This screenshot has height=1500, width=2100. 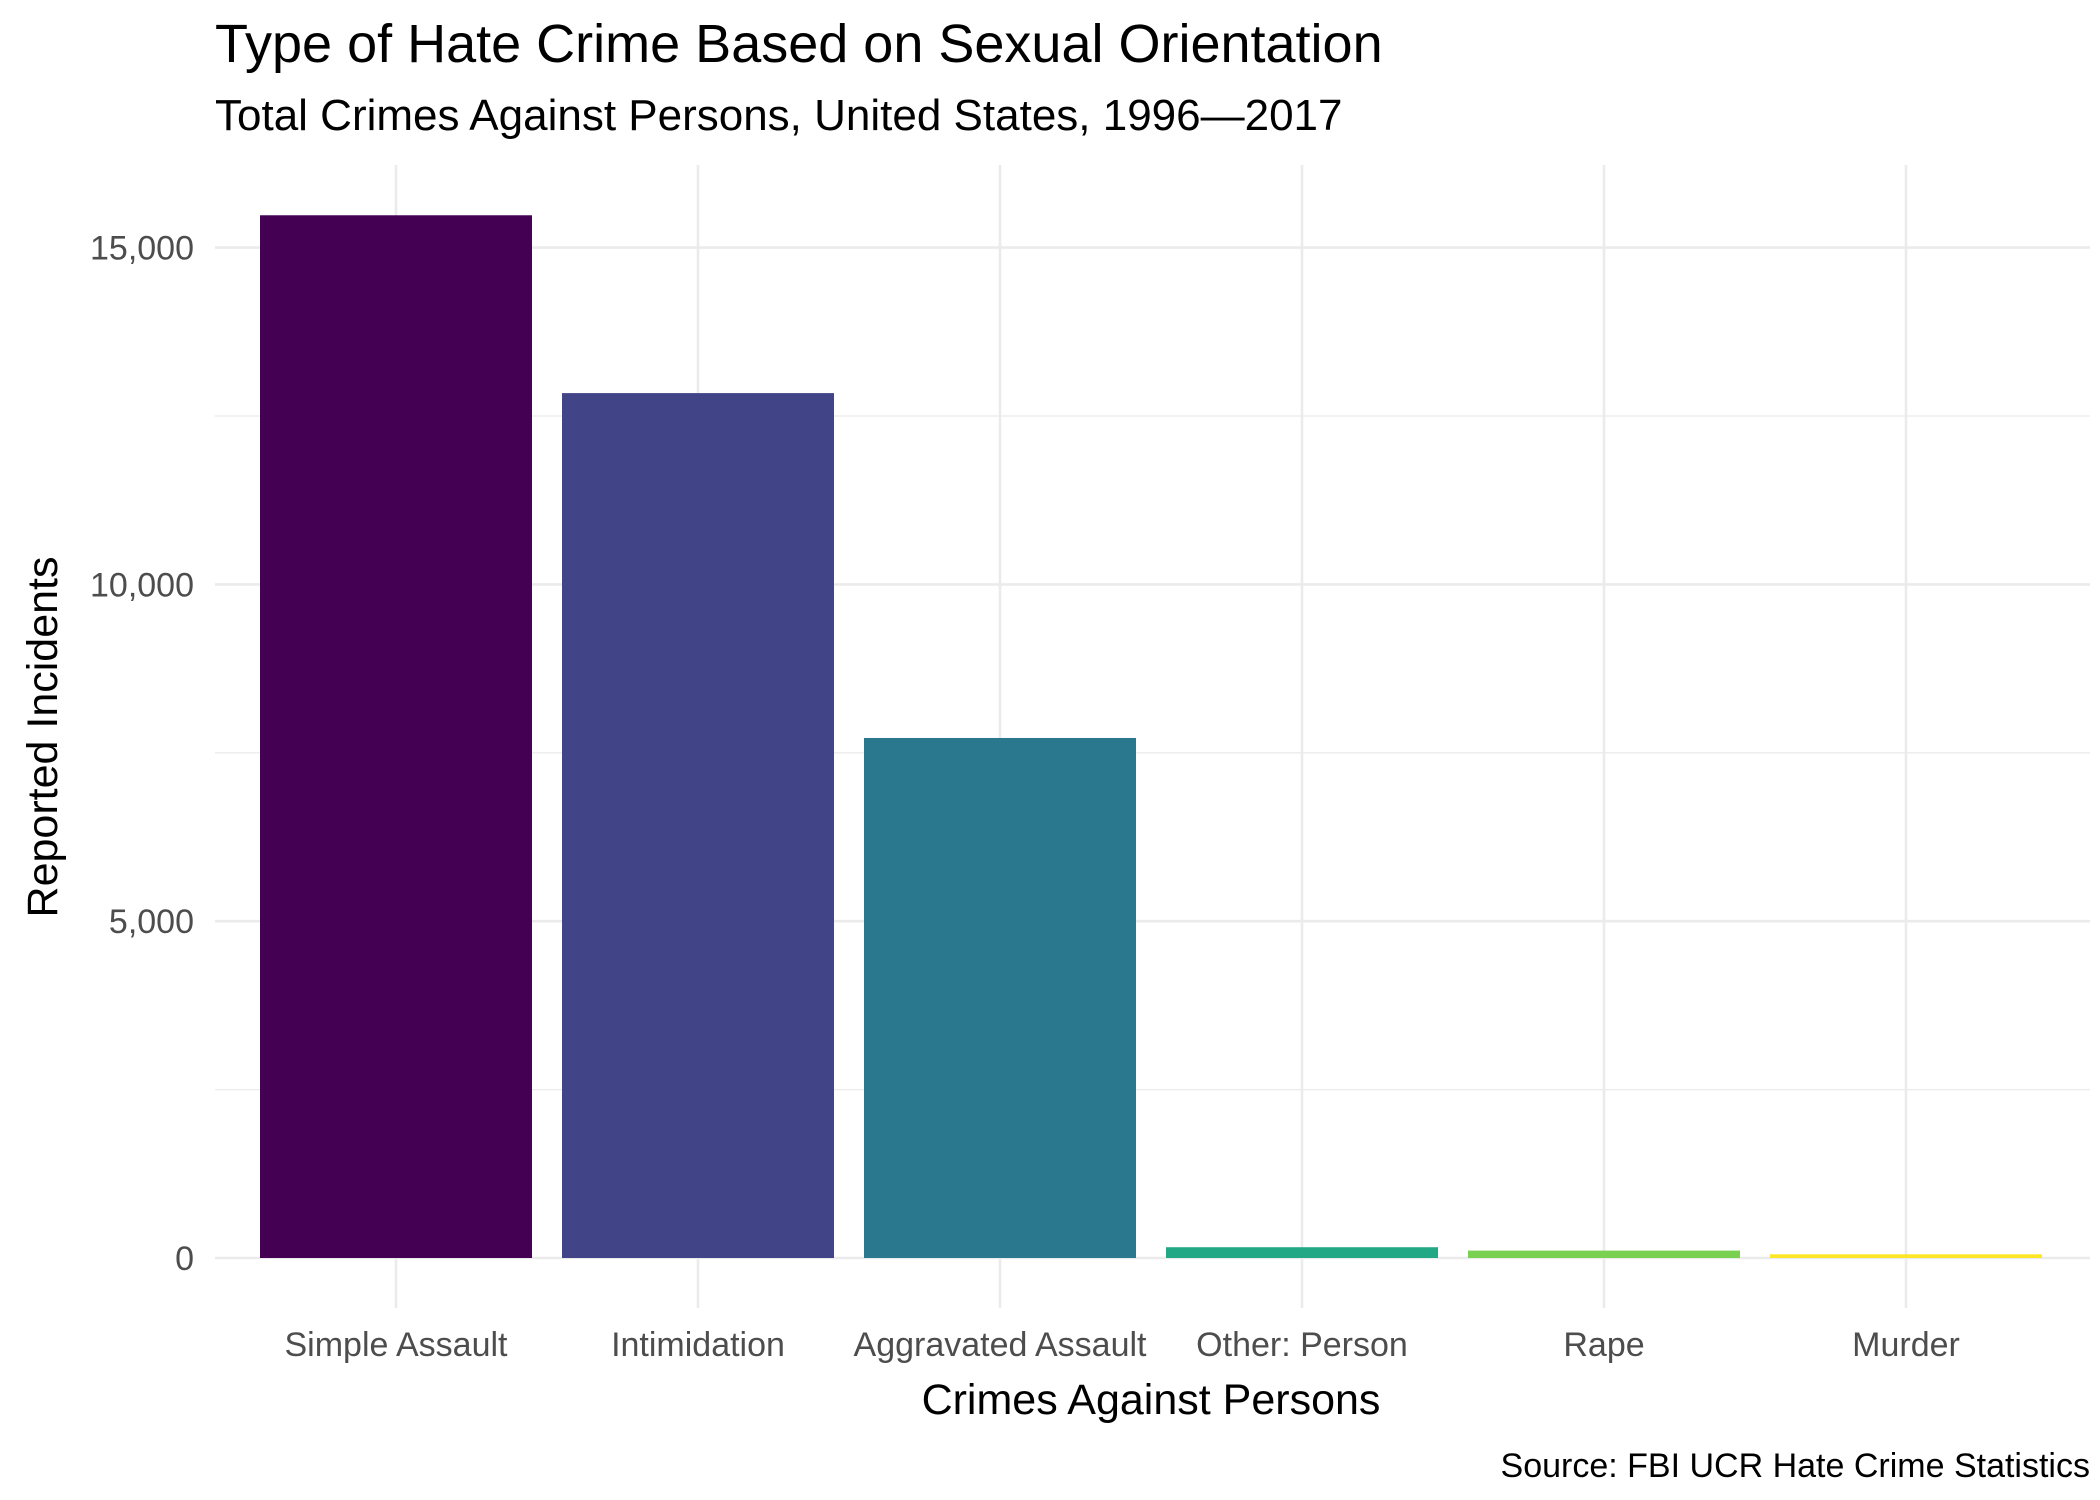 What do you see at coordinates (698, 825) in the screenshot?
I see `bar-intimidation` at bounding box center [698, 825].